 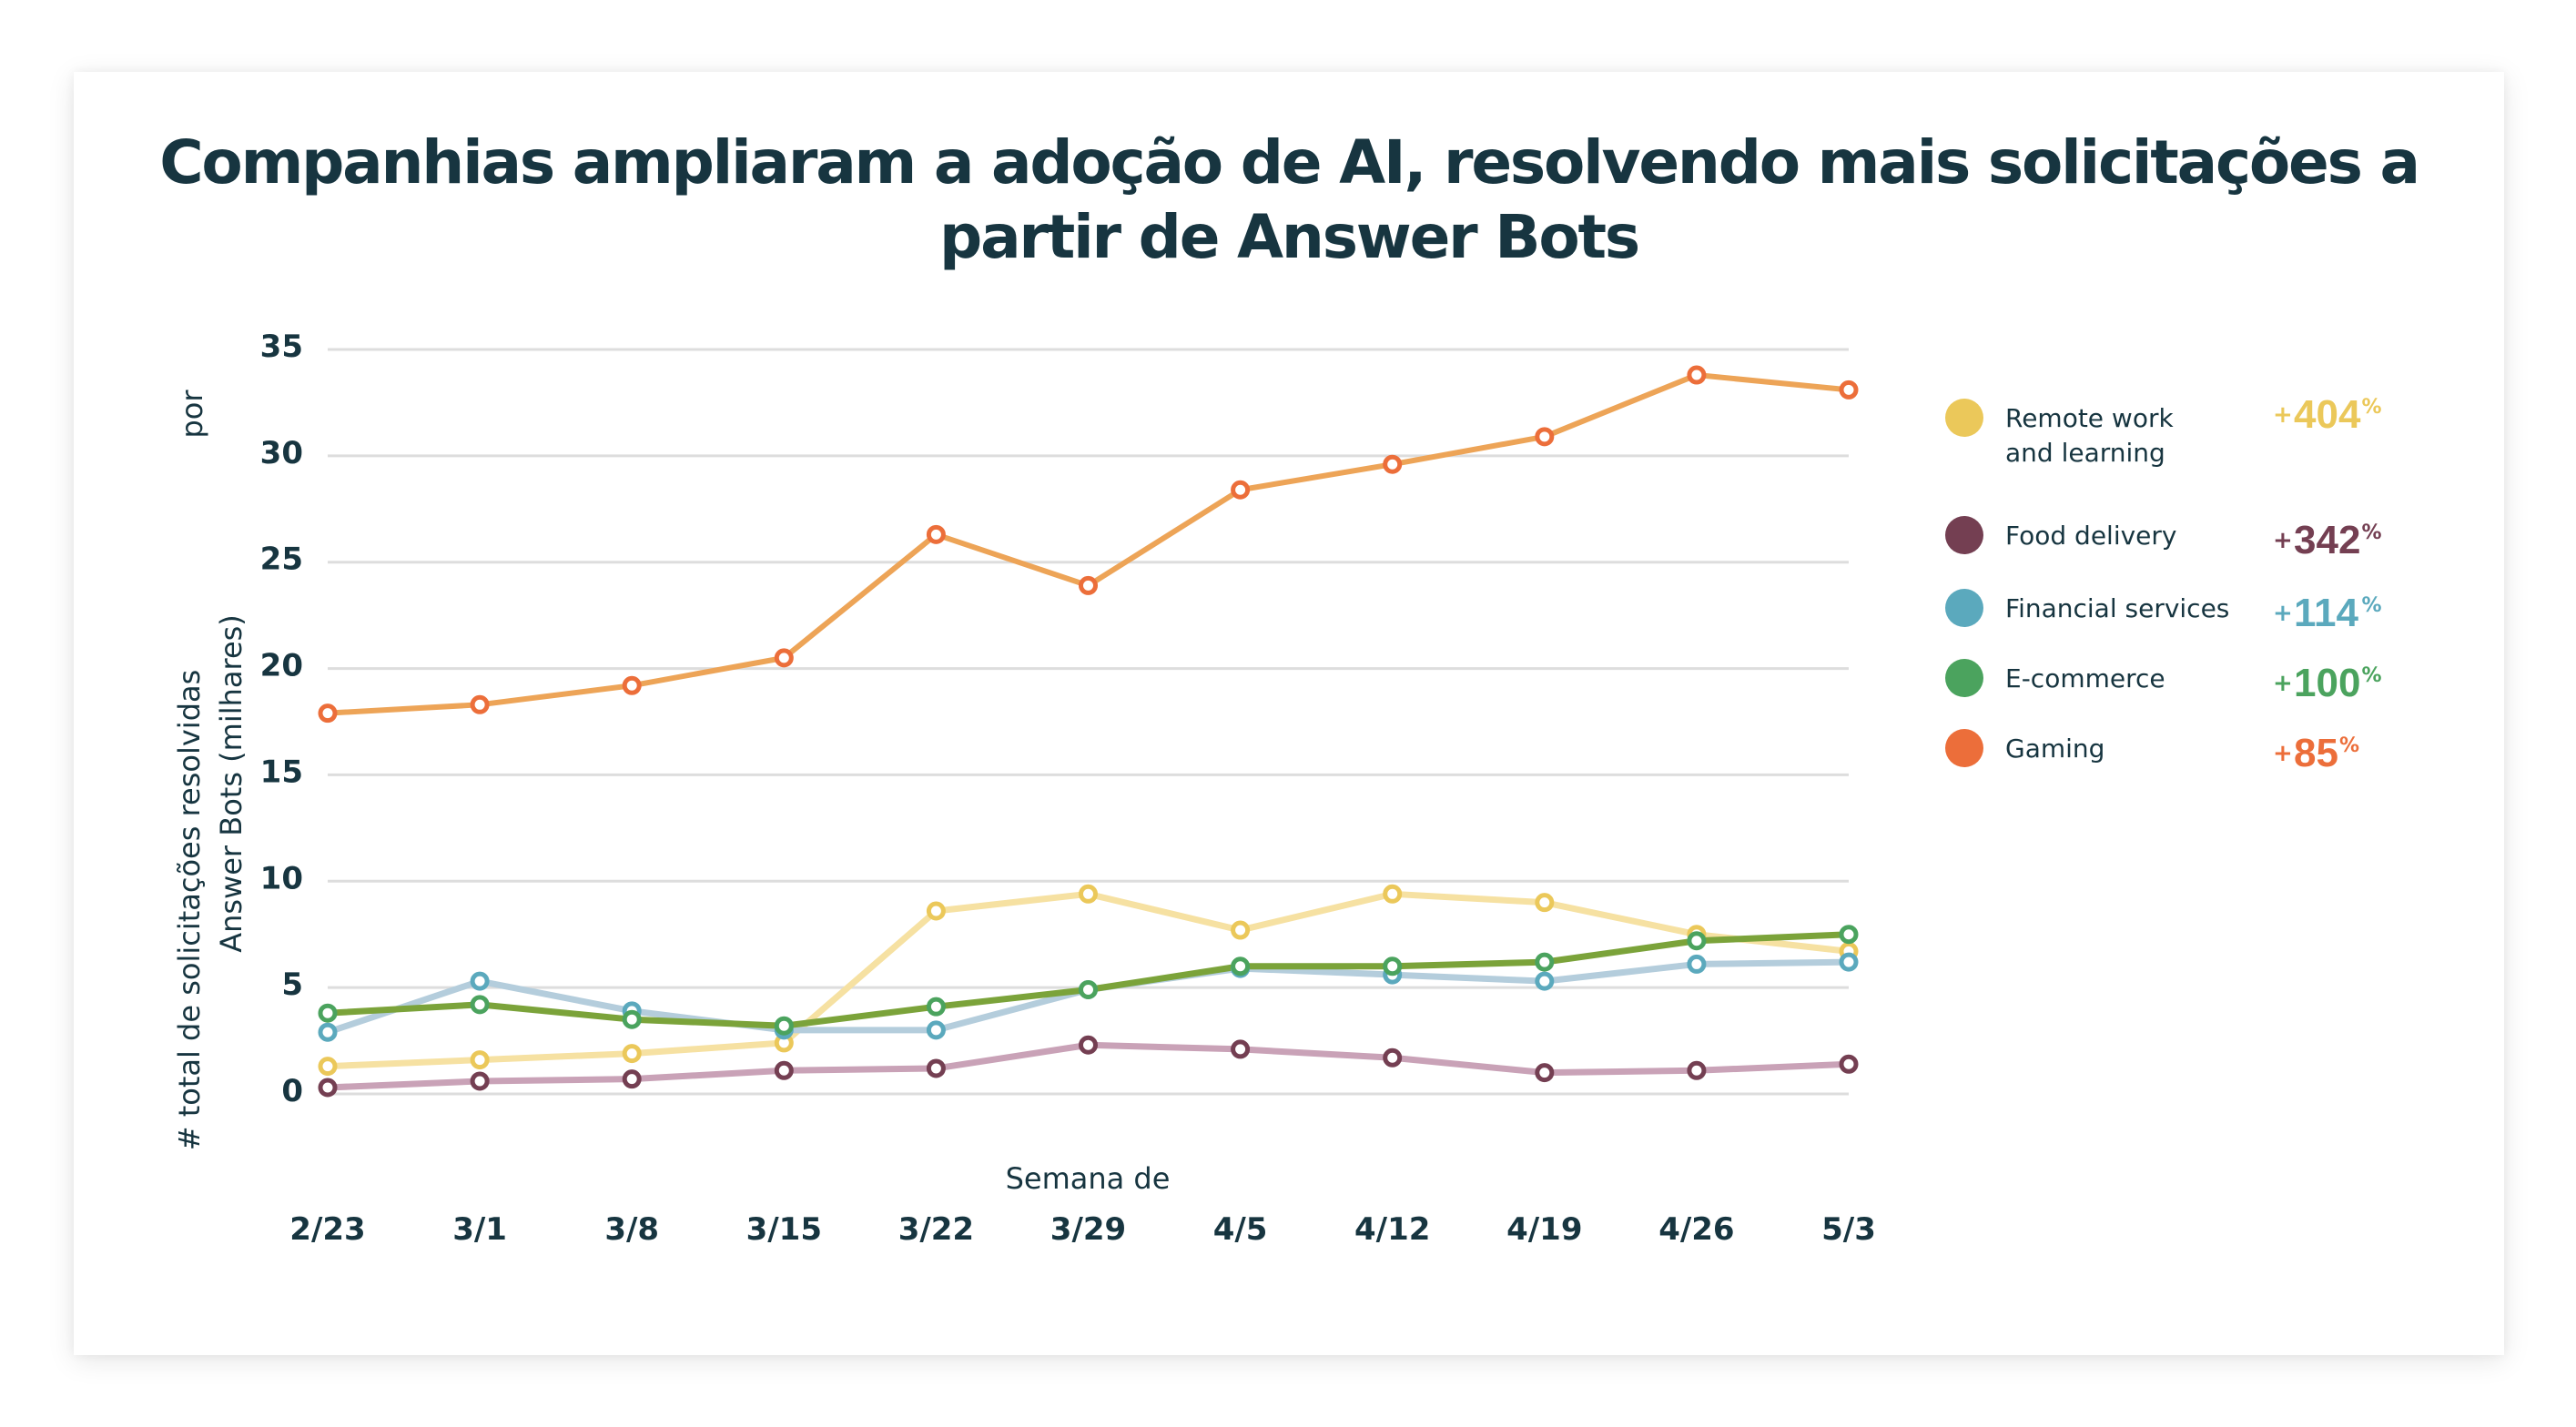 I want to click on legend-item: E-commerce +100%, so click(x=2163, y=682).